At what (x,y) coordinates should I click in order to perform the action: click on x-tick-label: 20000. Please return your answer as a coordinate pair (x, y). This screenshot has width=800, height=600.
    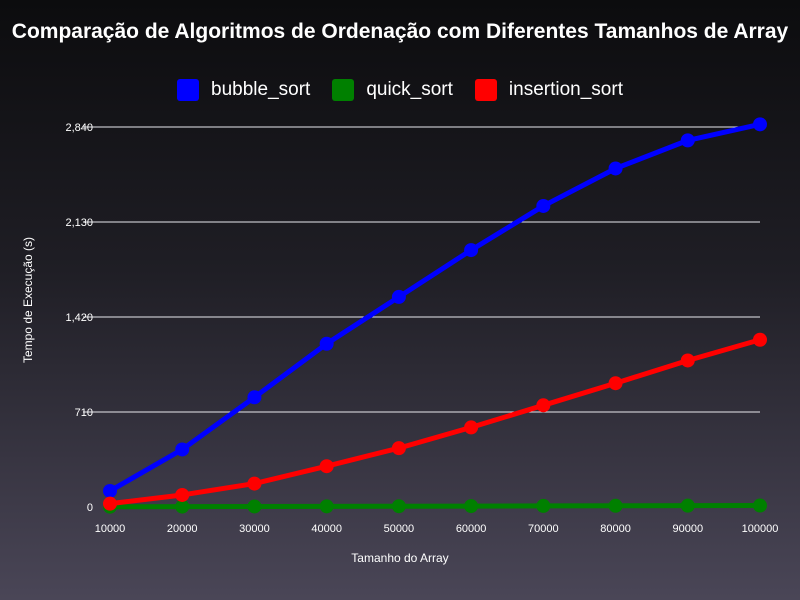
    Looking at the image, I should click on (182, 529).